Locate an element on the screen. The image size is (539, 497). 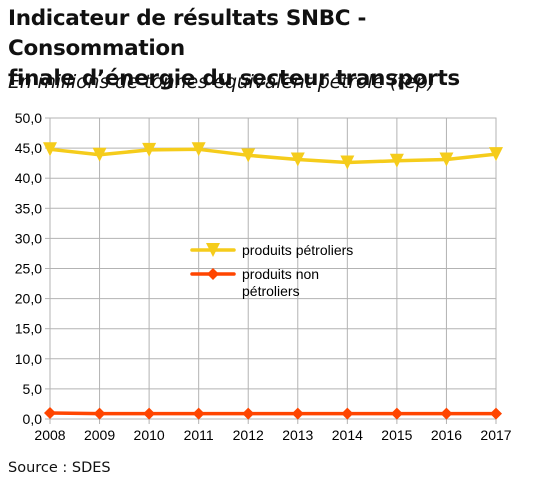
legend-item-1: produits pétroliers is located at coordinates (271, 250).